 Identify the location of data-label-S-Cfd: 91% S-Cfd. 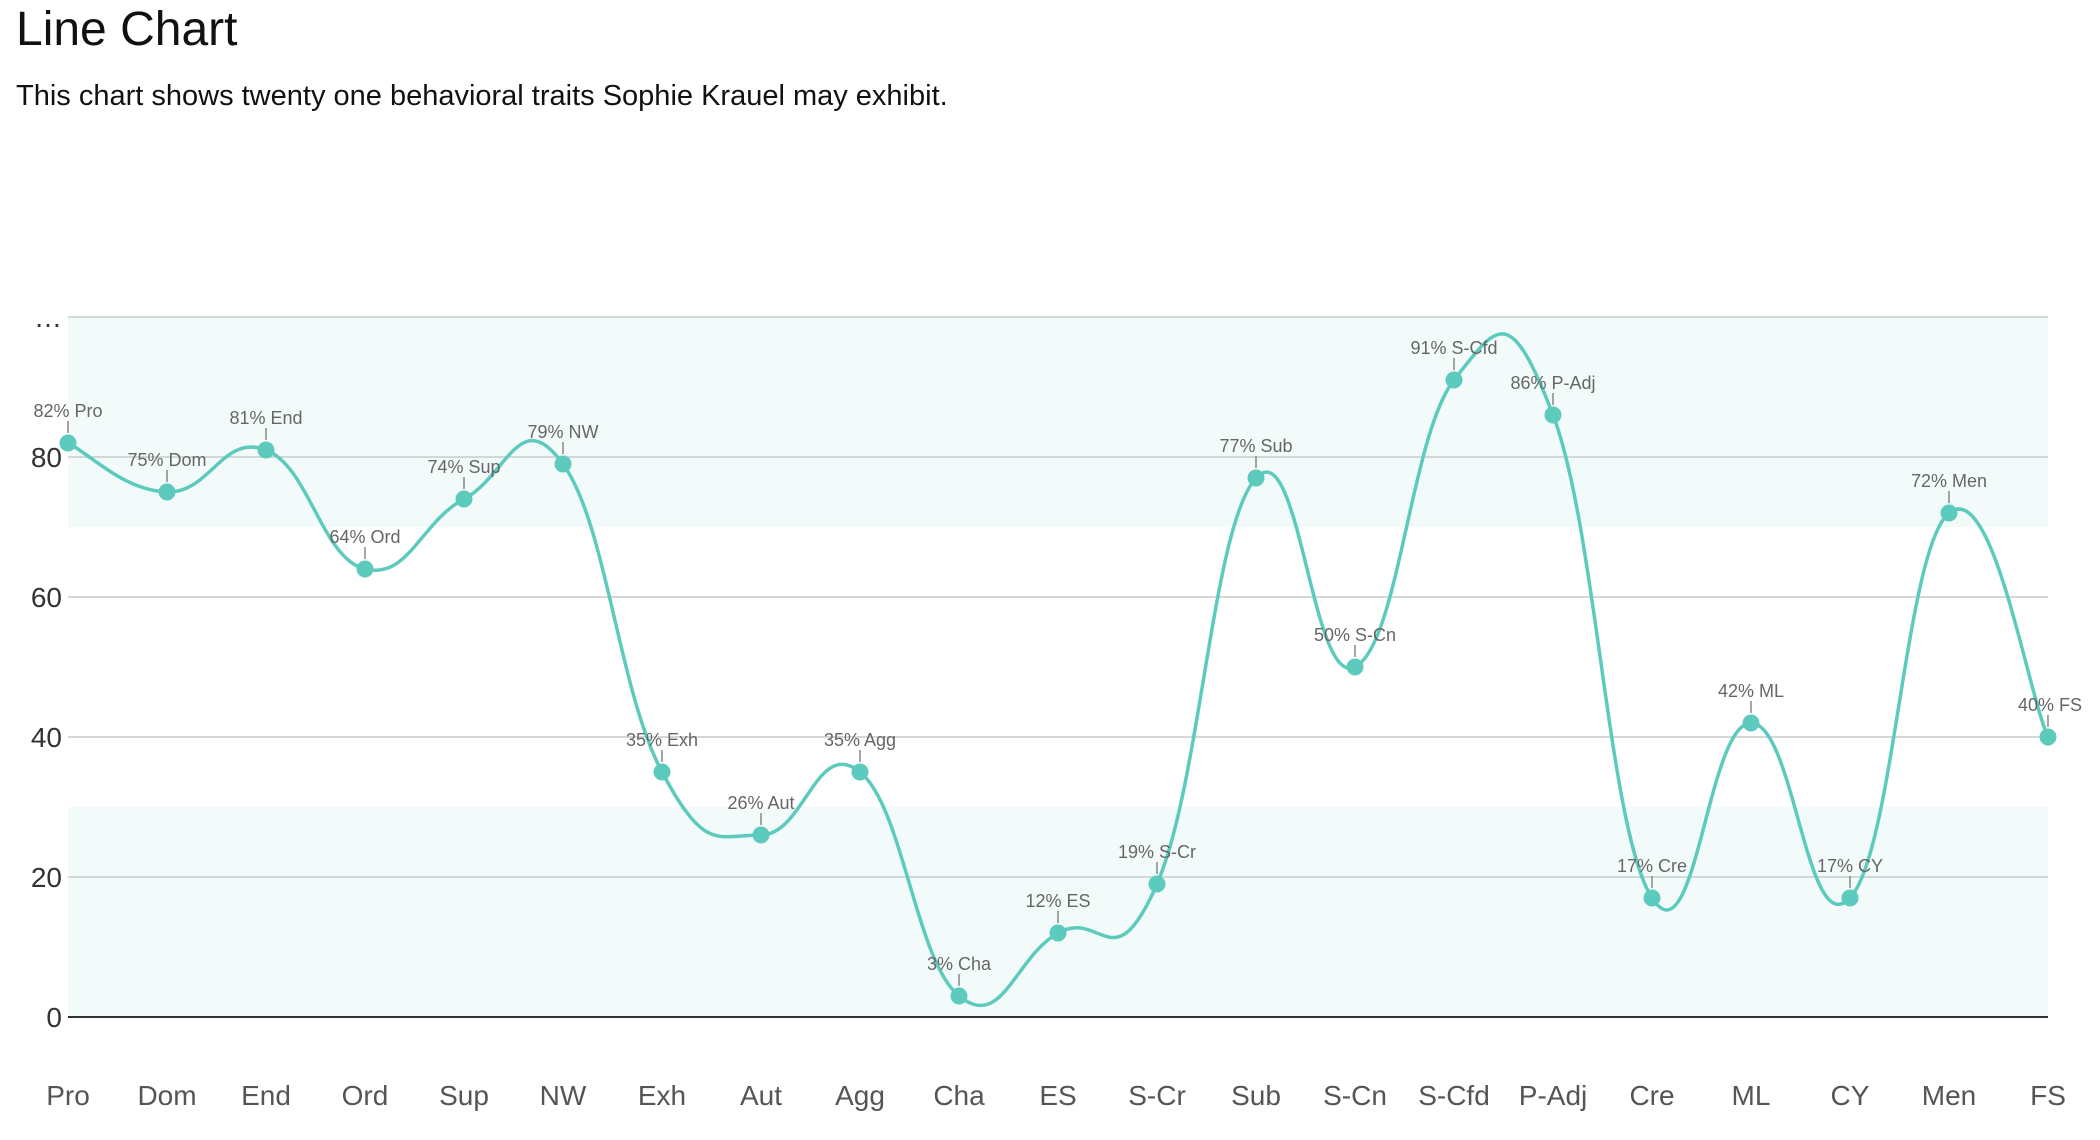
(1453, 348).